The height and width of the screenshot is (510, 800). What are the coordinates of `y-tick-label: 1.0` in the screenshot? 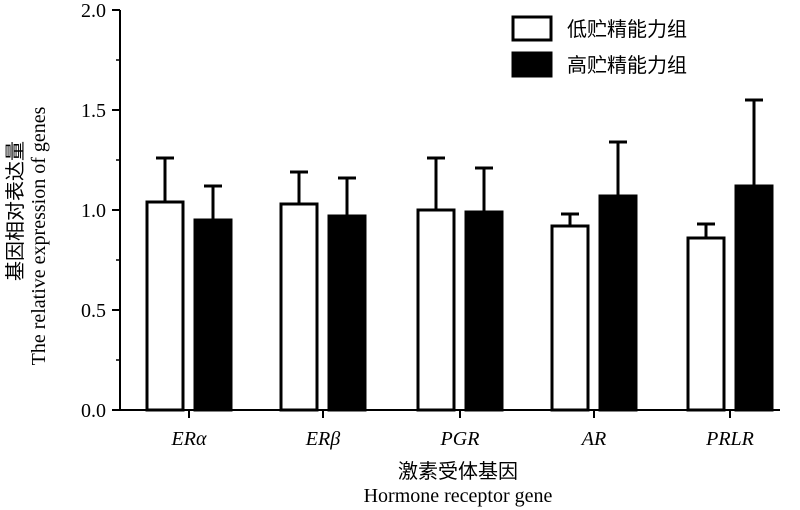 It's located at (93, 211).